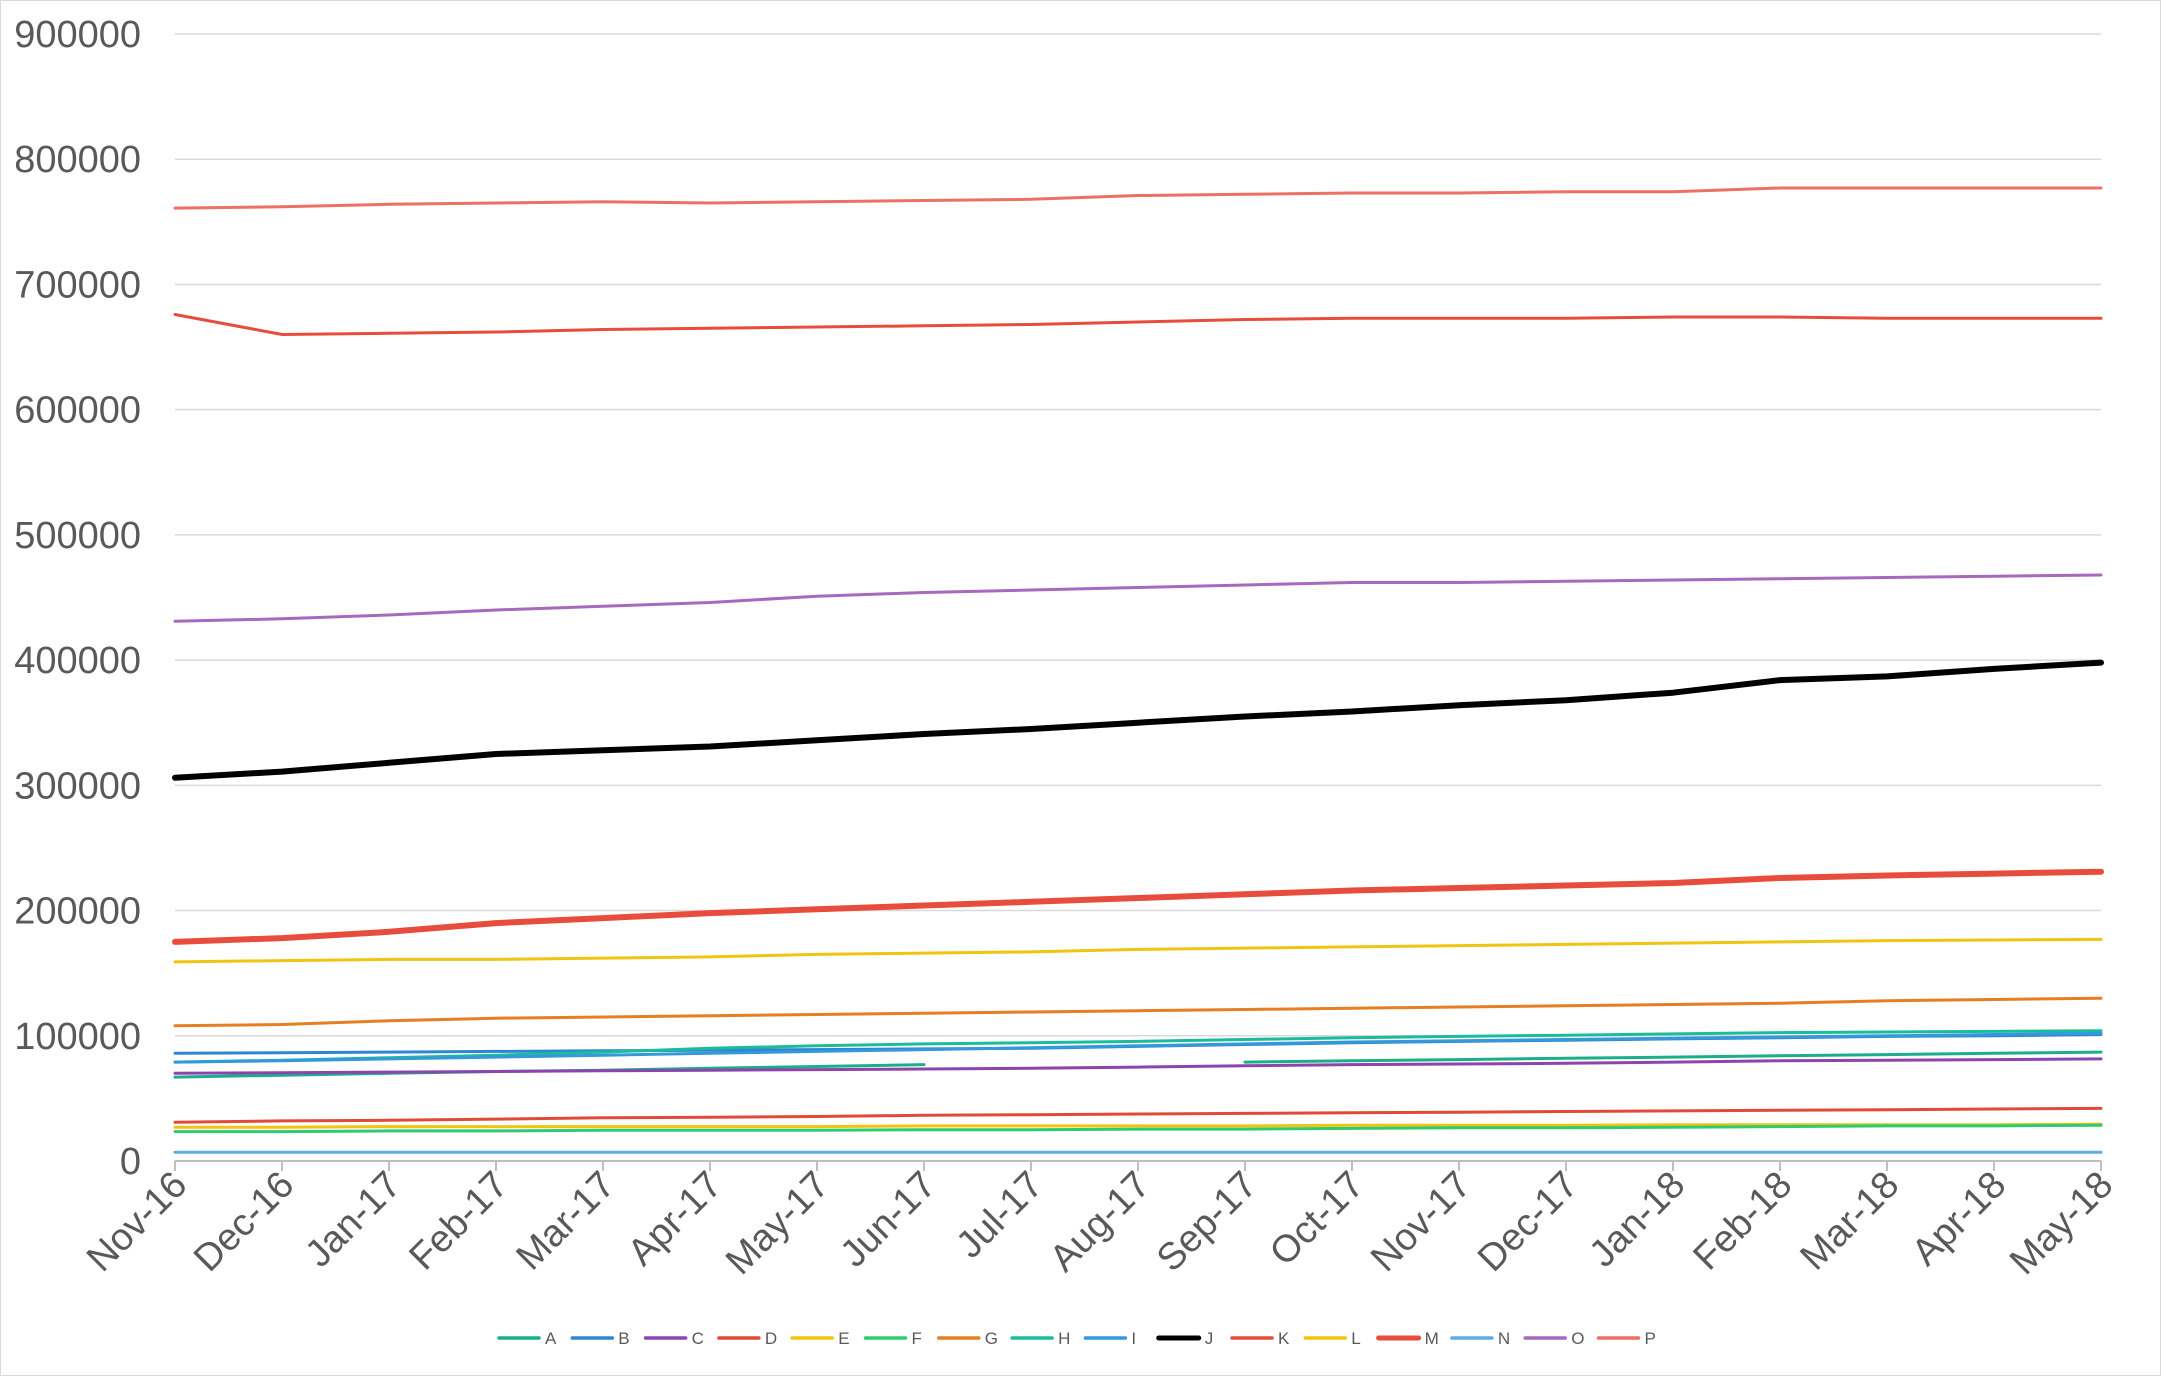 The width and height of the screenshot is (2161, 1377). Describe the element at coordinates (1138, 1066) in the screenshot. I see `series-line-c` at that location.